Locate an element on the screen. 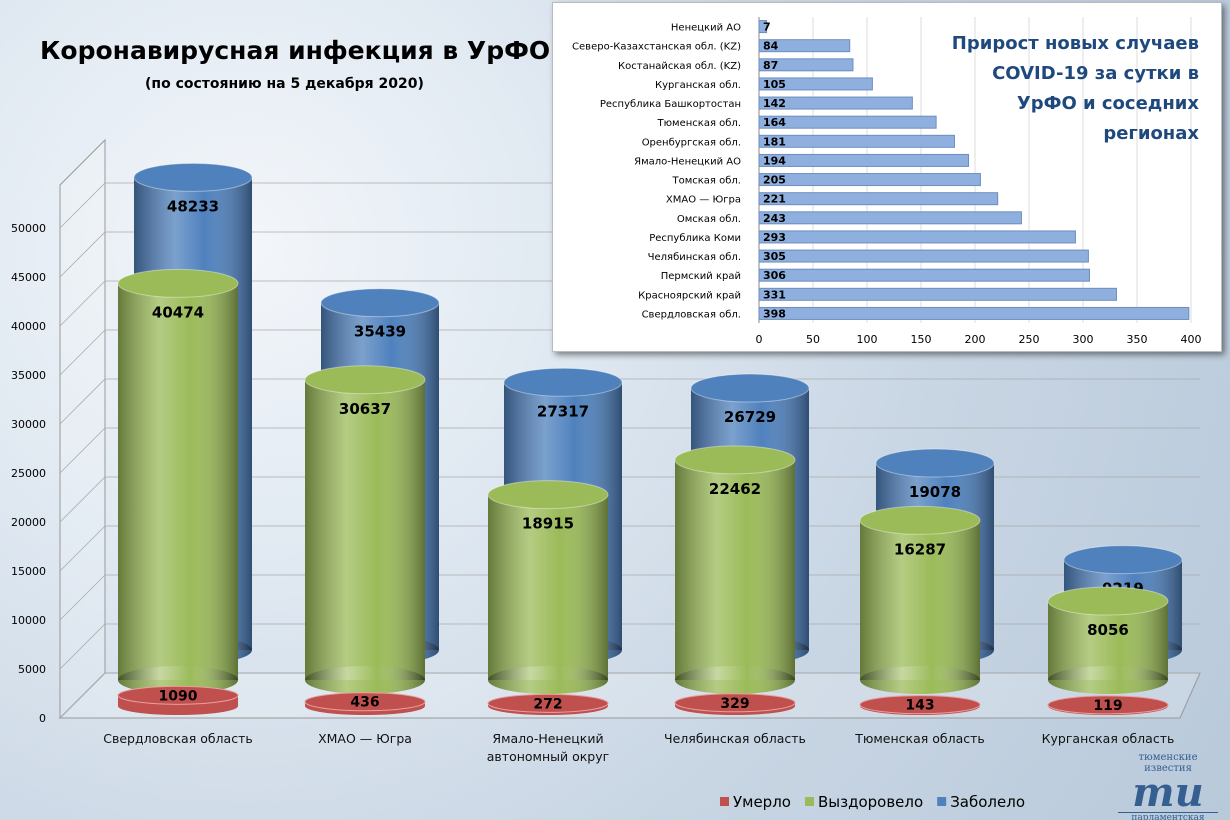 The image size is (1230, 820). y-tick-label: Республика Башкортостан is located at coordinates (670, 104).